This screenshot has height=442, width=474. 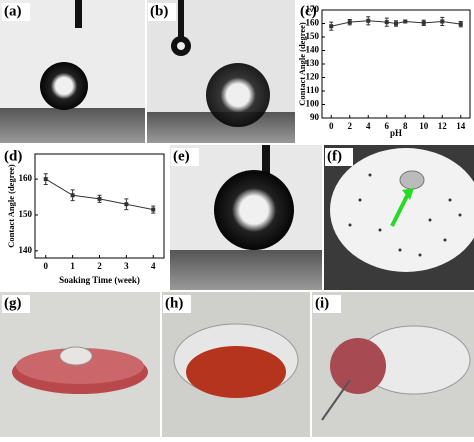 I want to click on panel-label: (a), so click(x=13, y=11).